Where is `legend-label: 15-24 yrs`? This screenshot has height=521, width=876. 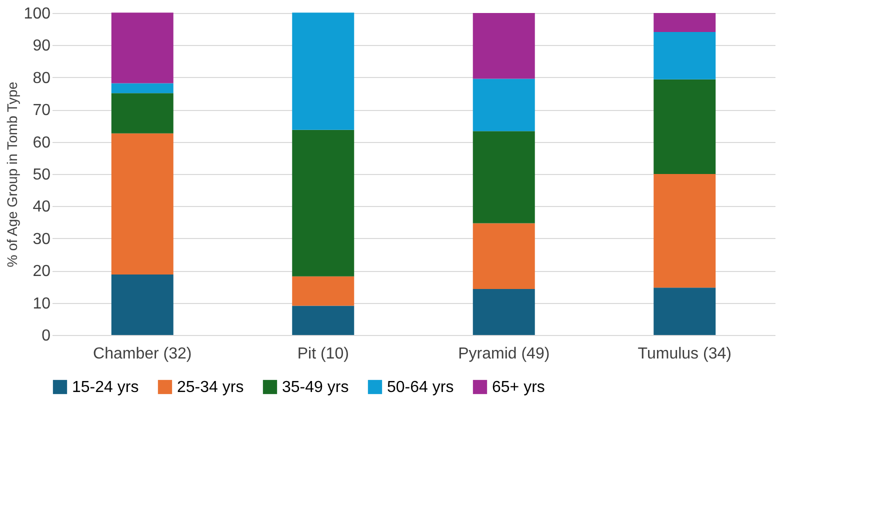
legend-label: 15-24 yrs is located at coordinates (105, 387).